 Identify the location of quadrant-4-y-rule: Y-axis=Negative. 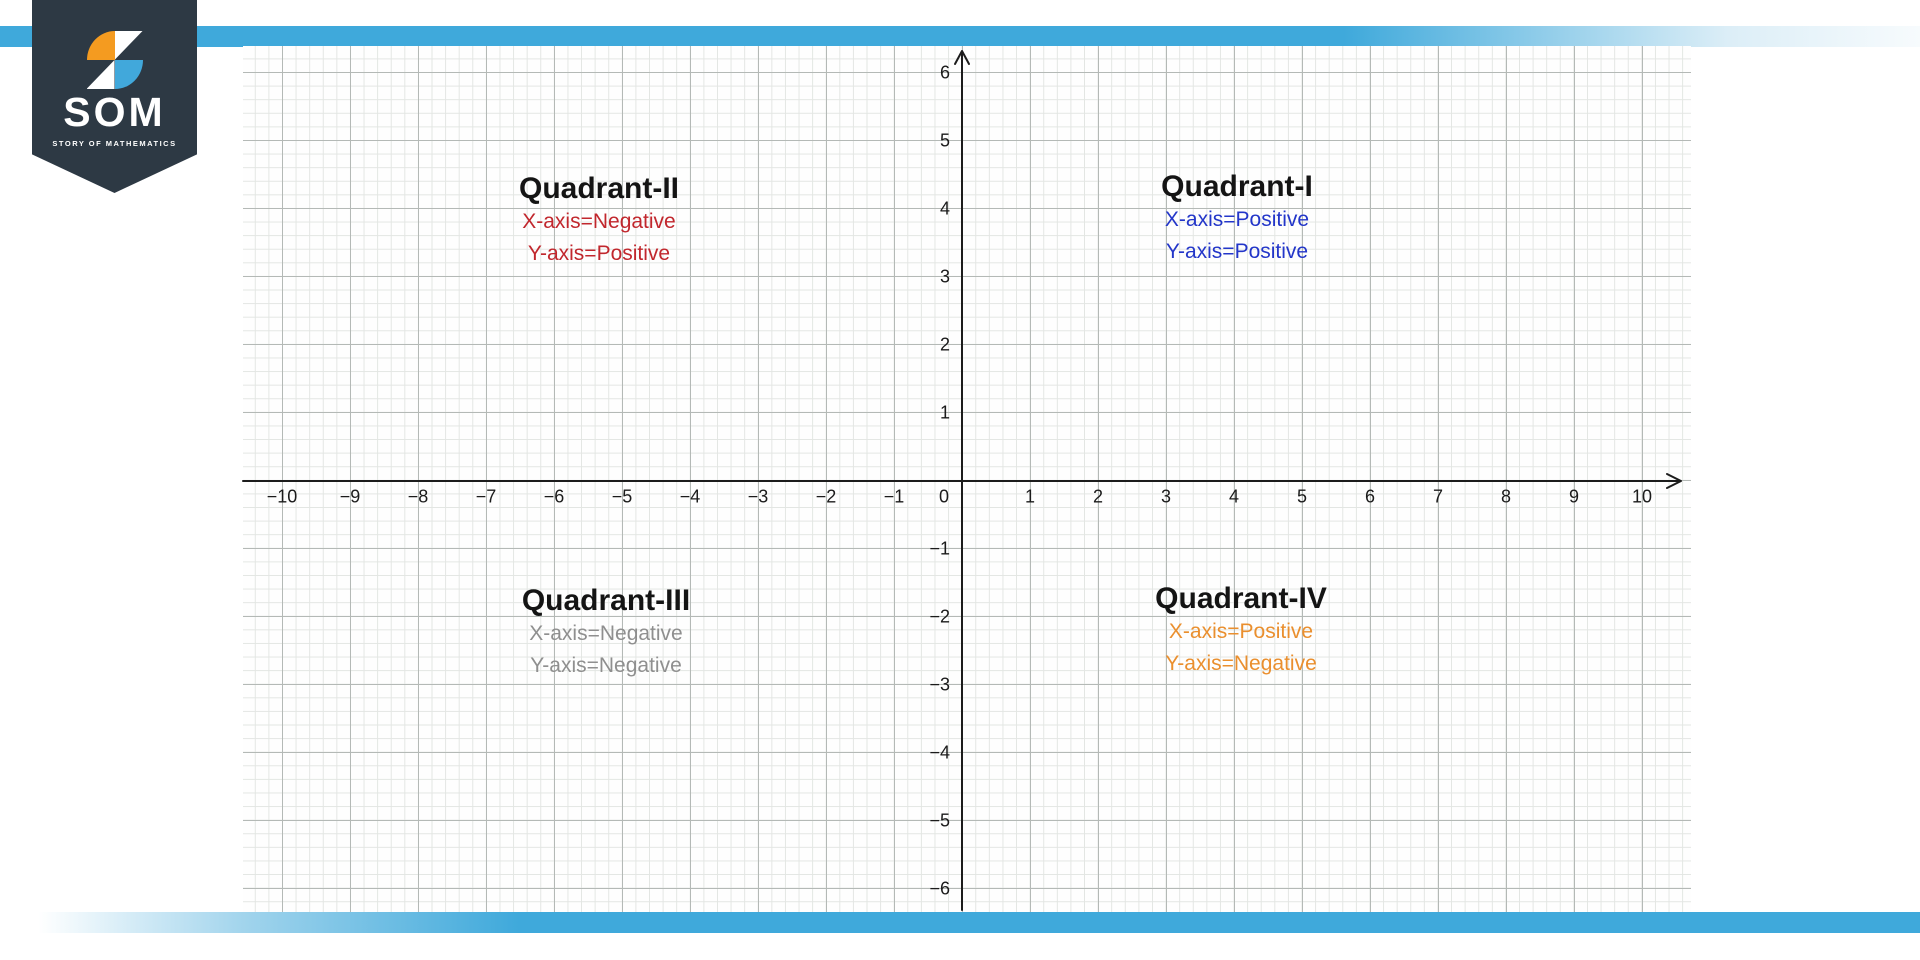
(1241, 663).